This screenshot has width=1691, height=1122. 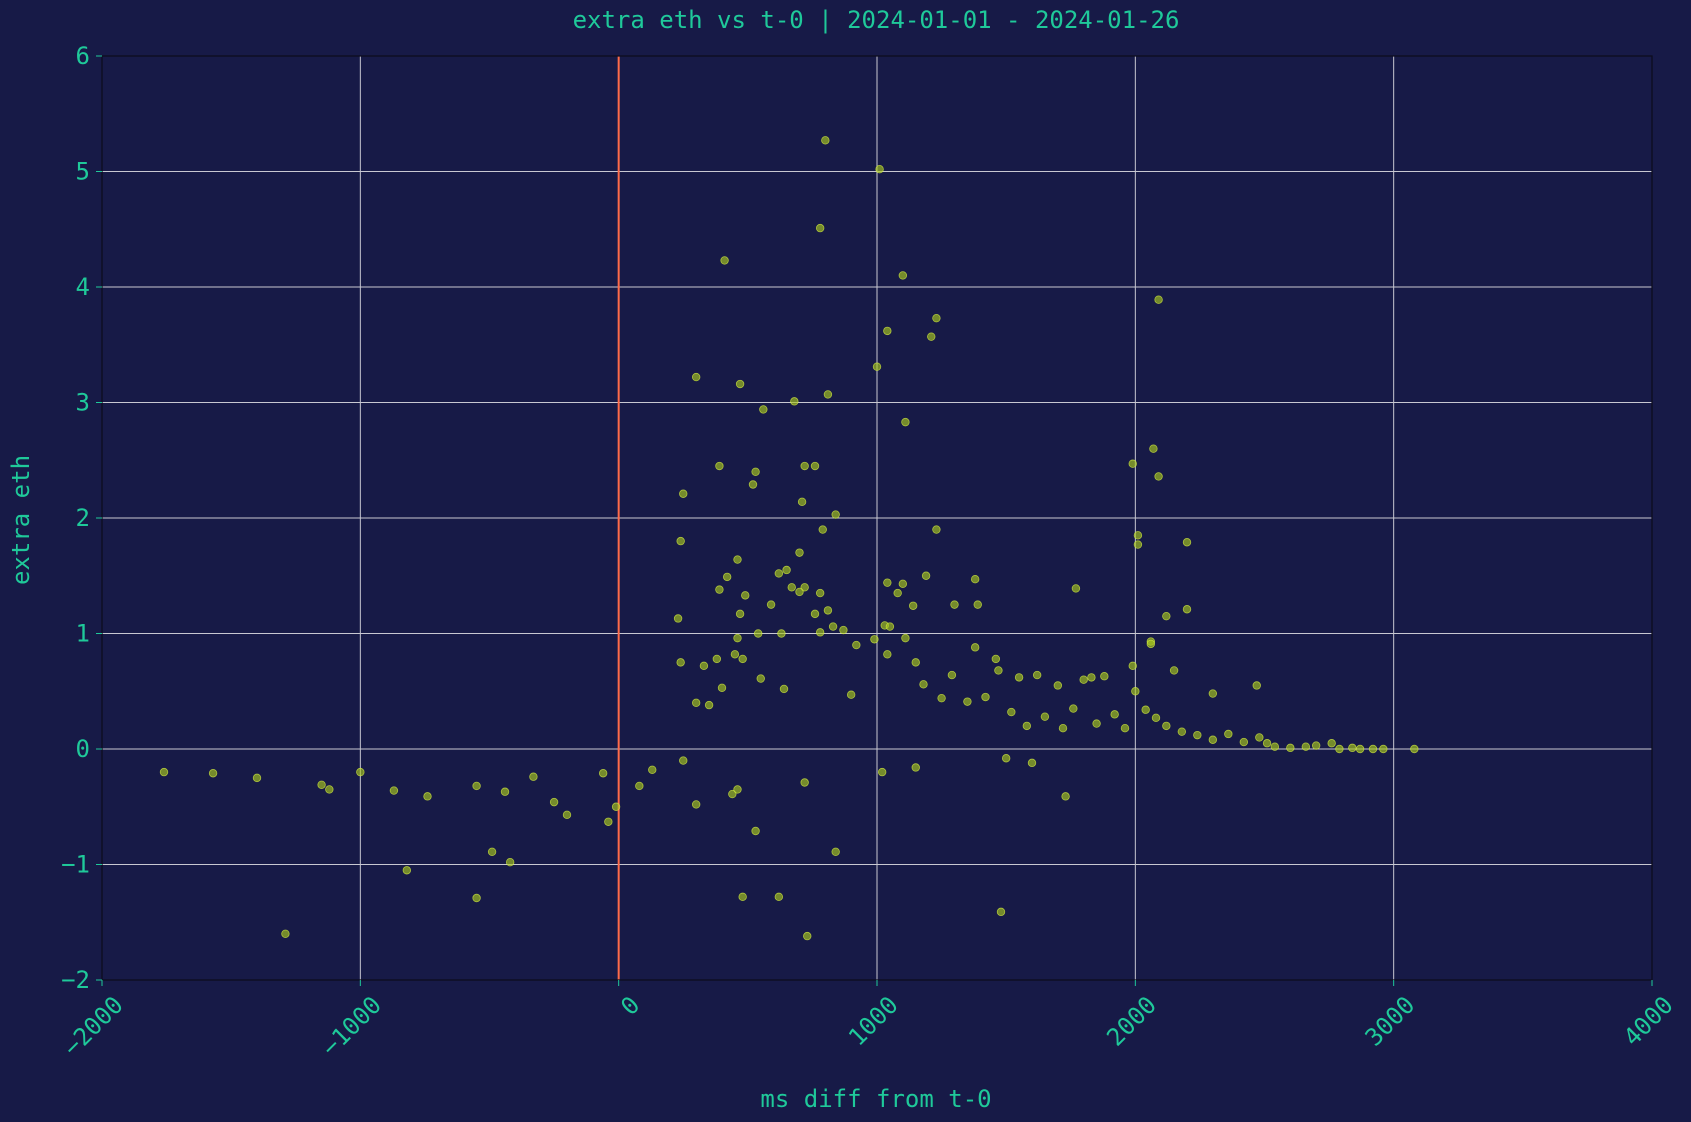 What do you see at coordinates (75, 980) in the screenshot?
I see `y-tick-label: −2` at bounding box center [75, 980].